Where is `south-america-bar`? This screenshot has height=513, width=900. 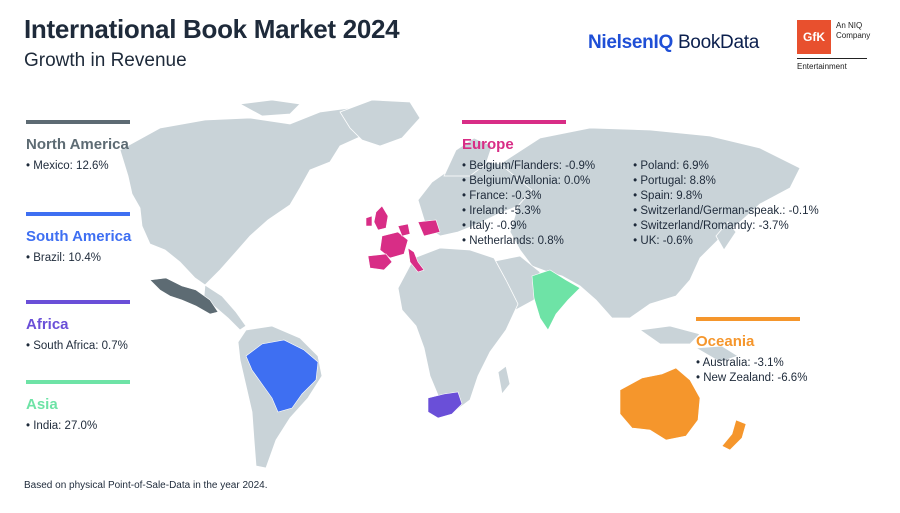 south-america-bar is located at coordinates (78, 214).